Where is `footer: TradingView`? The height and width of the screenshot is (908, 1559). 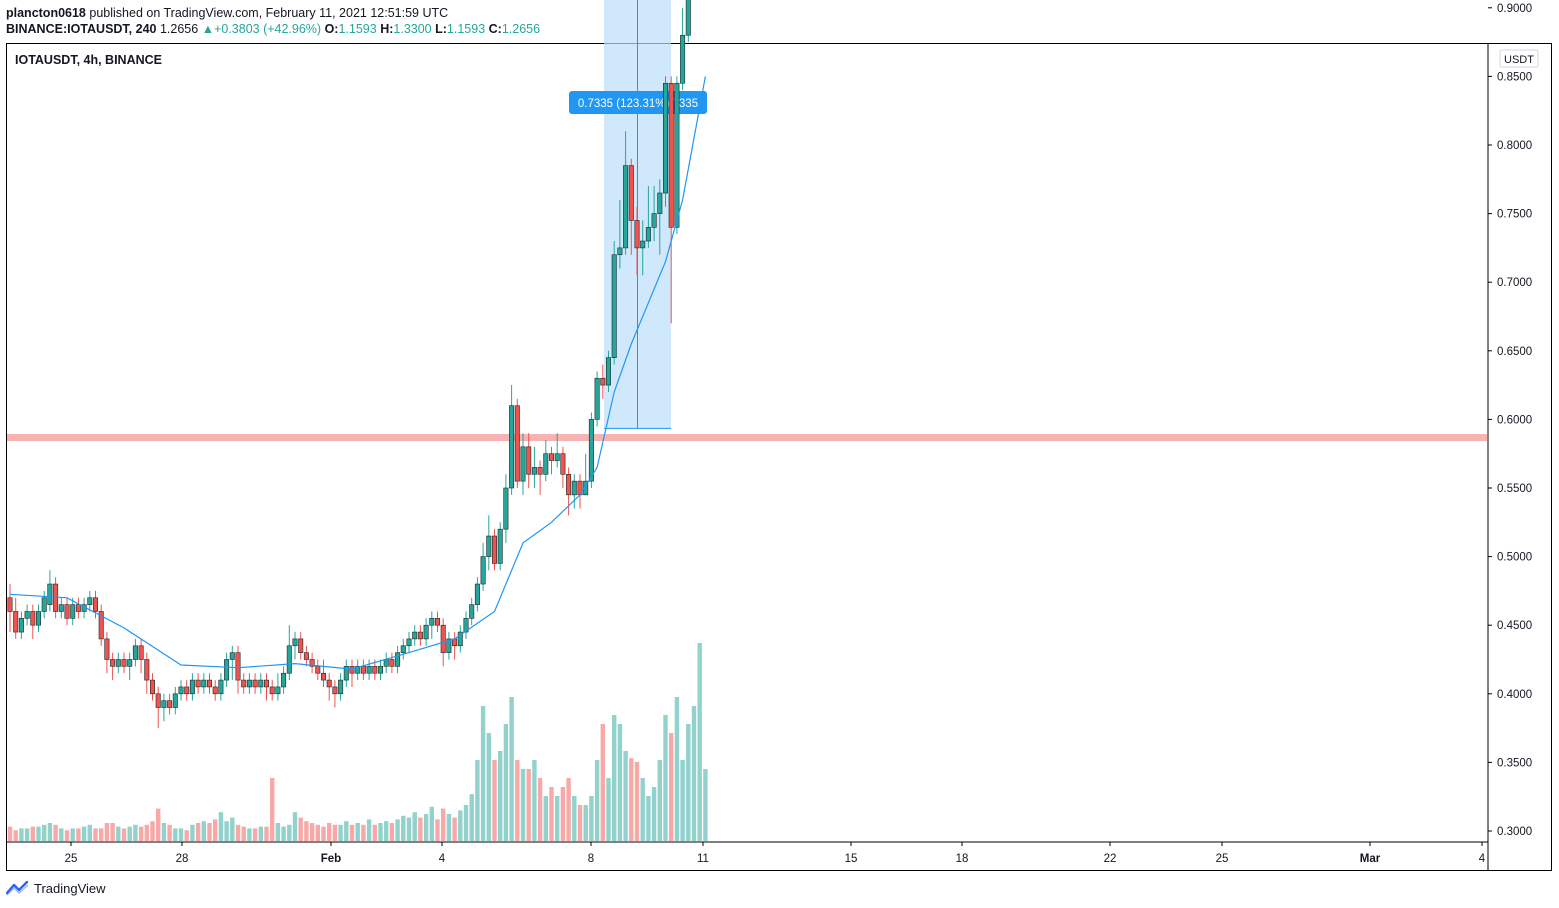 footer: TradingView is located at coordinates (56, 888).